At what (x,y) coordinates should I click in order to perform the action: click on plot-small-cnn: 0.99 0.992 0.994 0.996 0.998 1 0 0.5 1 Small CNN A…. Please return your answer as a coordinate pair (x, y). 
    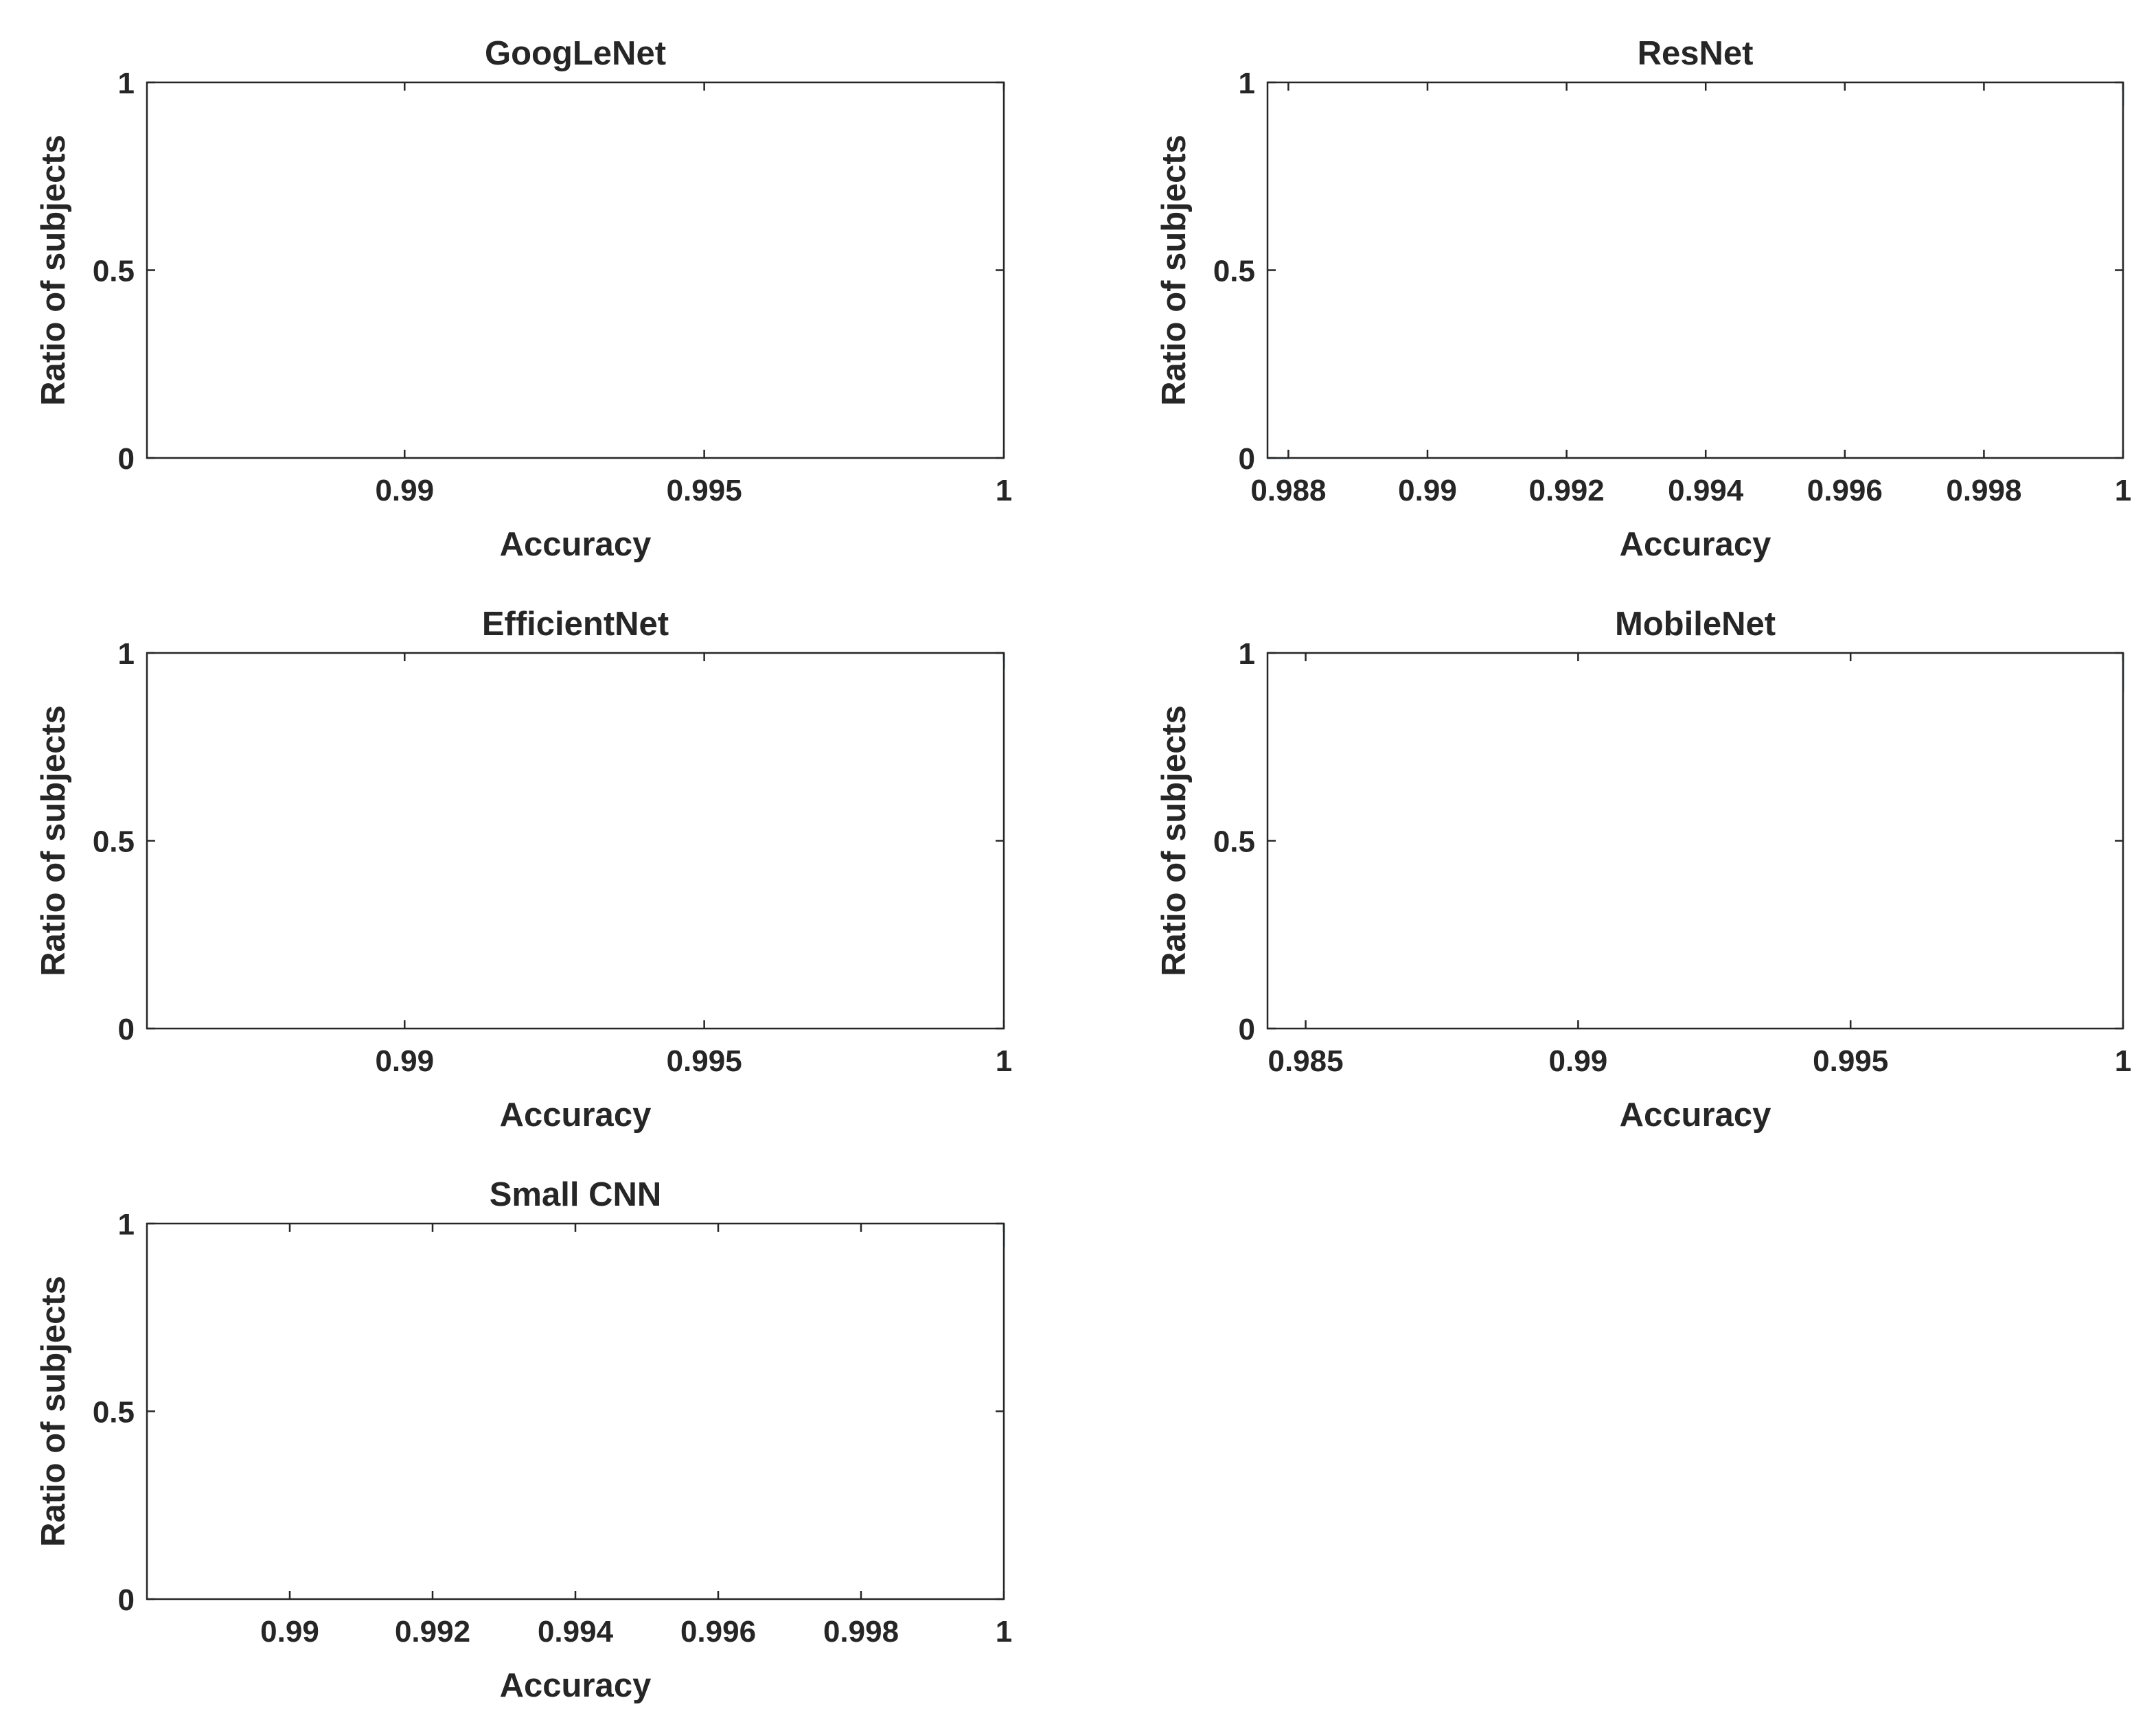
    Looking at the image, I should click on (523, 1440).